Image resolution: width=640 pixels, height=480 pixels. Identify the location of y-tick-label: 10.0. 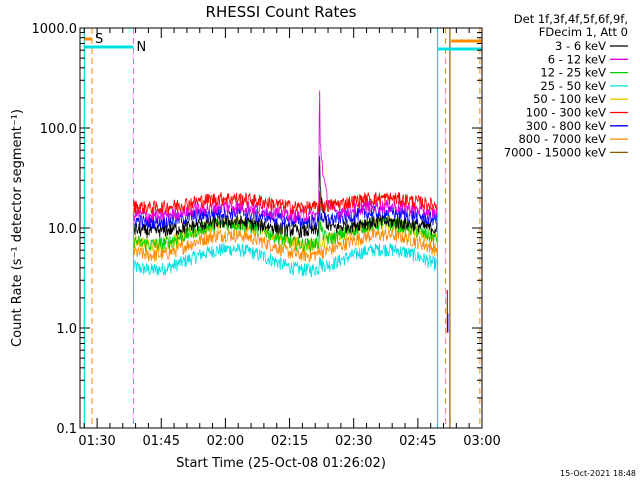
(62, 229).